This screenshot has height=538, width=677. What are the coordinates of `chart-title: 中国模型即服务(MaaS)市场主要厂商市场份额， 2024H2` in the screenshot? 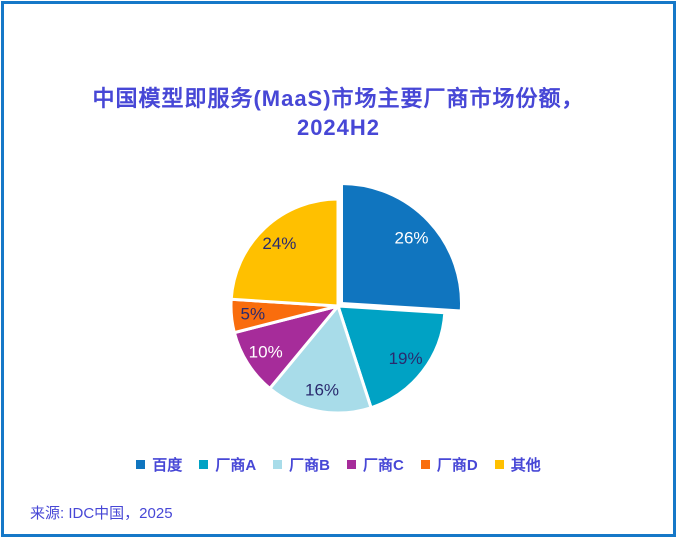 It's located at (338, 113).